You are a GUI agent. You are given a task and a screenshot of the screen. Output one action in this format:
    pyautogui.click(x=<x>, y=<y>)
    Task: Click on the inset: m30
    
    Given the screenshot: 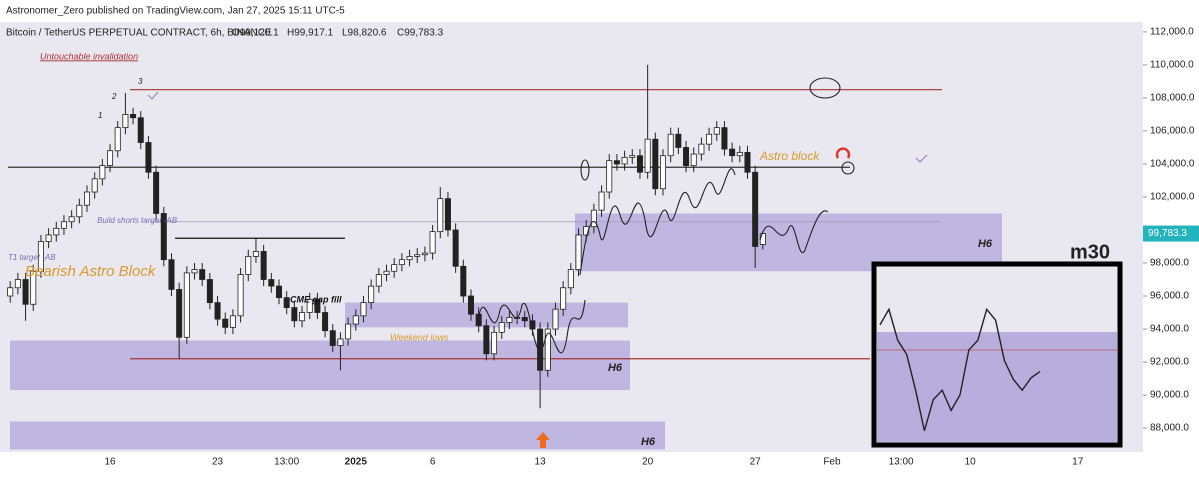 What is the action you would take?
    pyautogui.click(x=997, y=344)
    